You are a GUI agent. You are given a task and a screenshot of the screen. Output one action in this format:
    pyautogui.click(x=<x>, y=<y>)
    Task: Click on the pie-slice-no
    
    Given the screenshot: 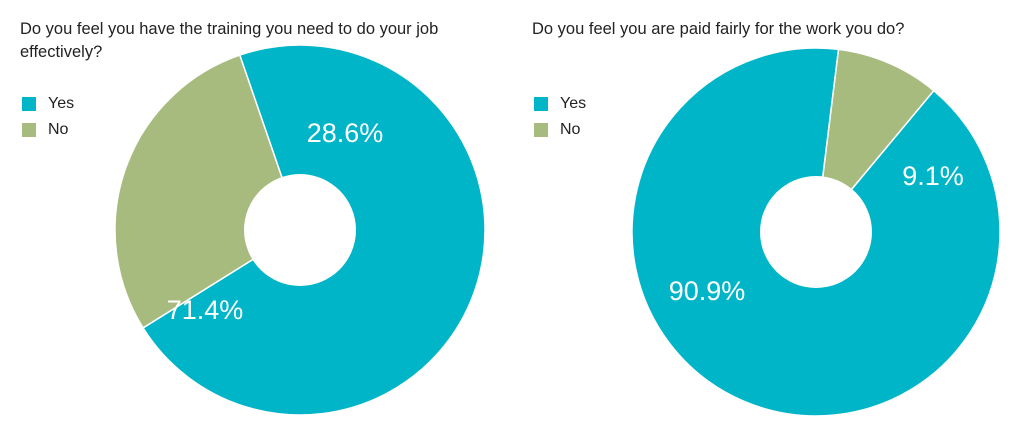 What is the action you would take?
    pyautogui.click(x=207, y=191)
    